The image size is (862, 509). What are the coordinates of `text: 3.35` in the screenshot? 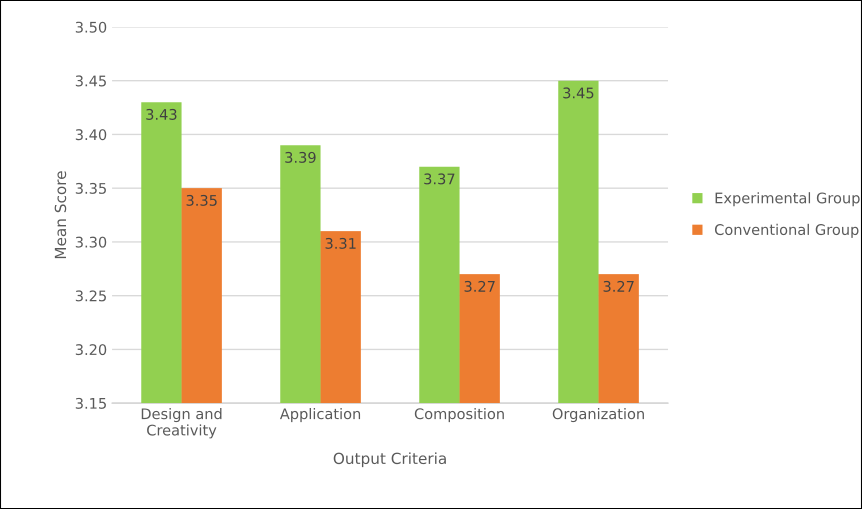 It's located at (91, 188).